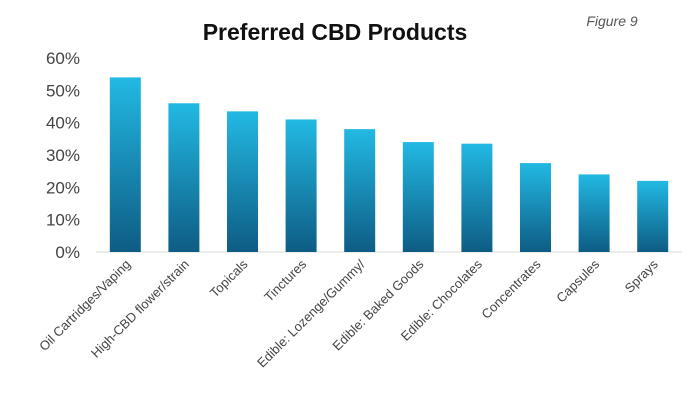 The height and width of the screenshot is (419, 700). What do you see at coordinates (577, 280) in the screenshot?
I see `x-tick-label: Capsules` at bounding box center [577, 280].